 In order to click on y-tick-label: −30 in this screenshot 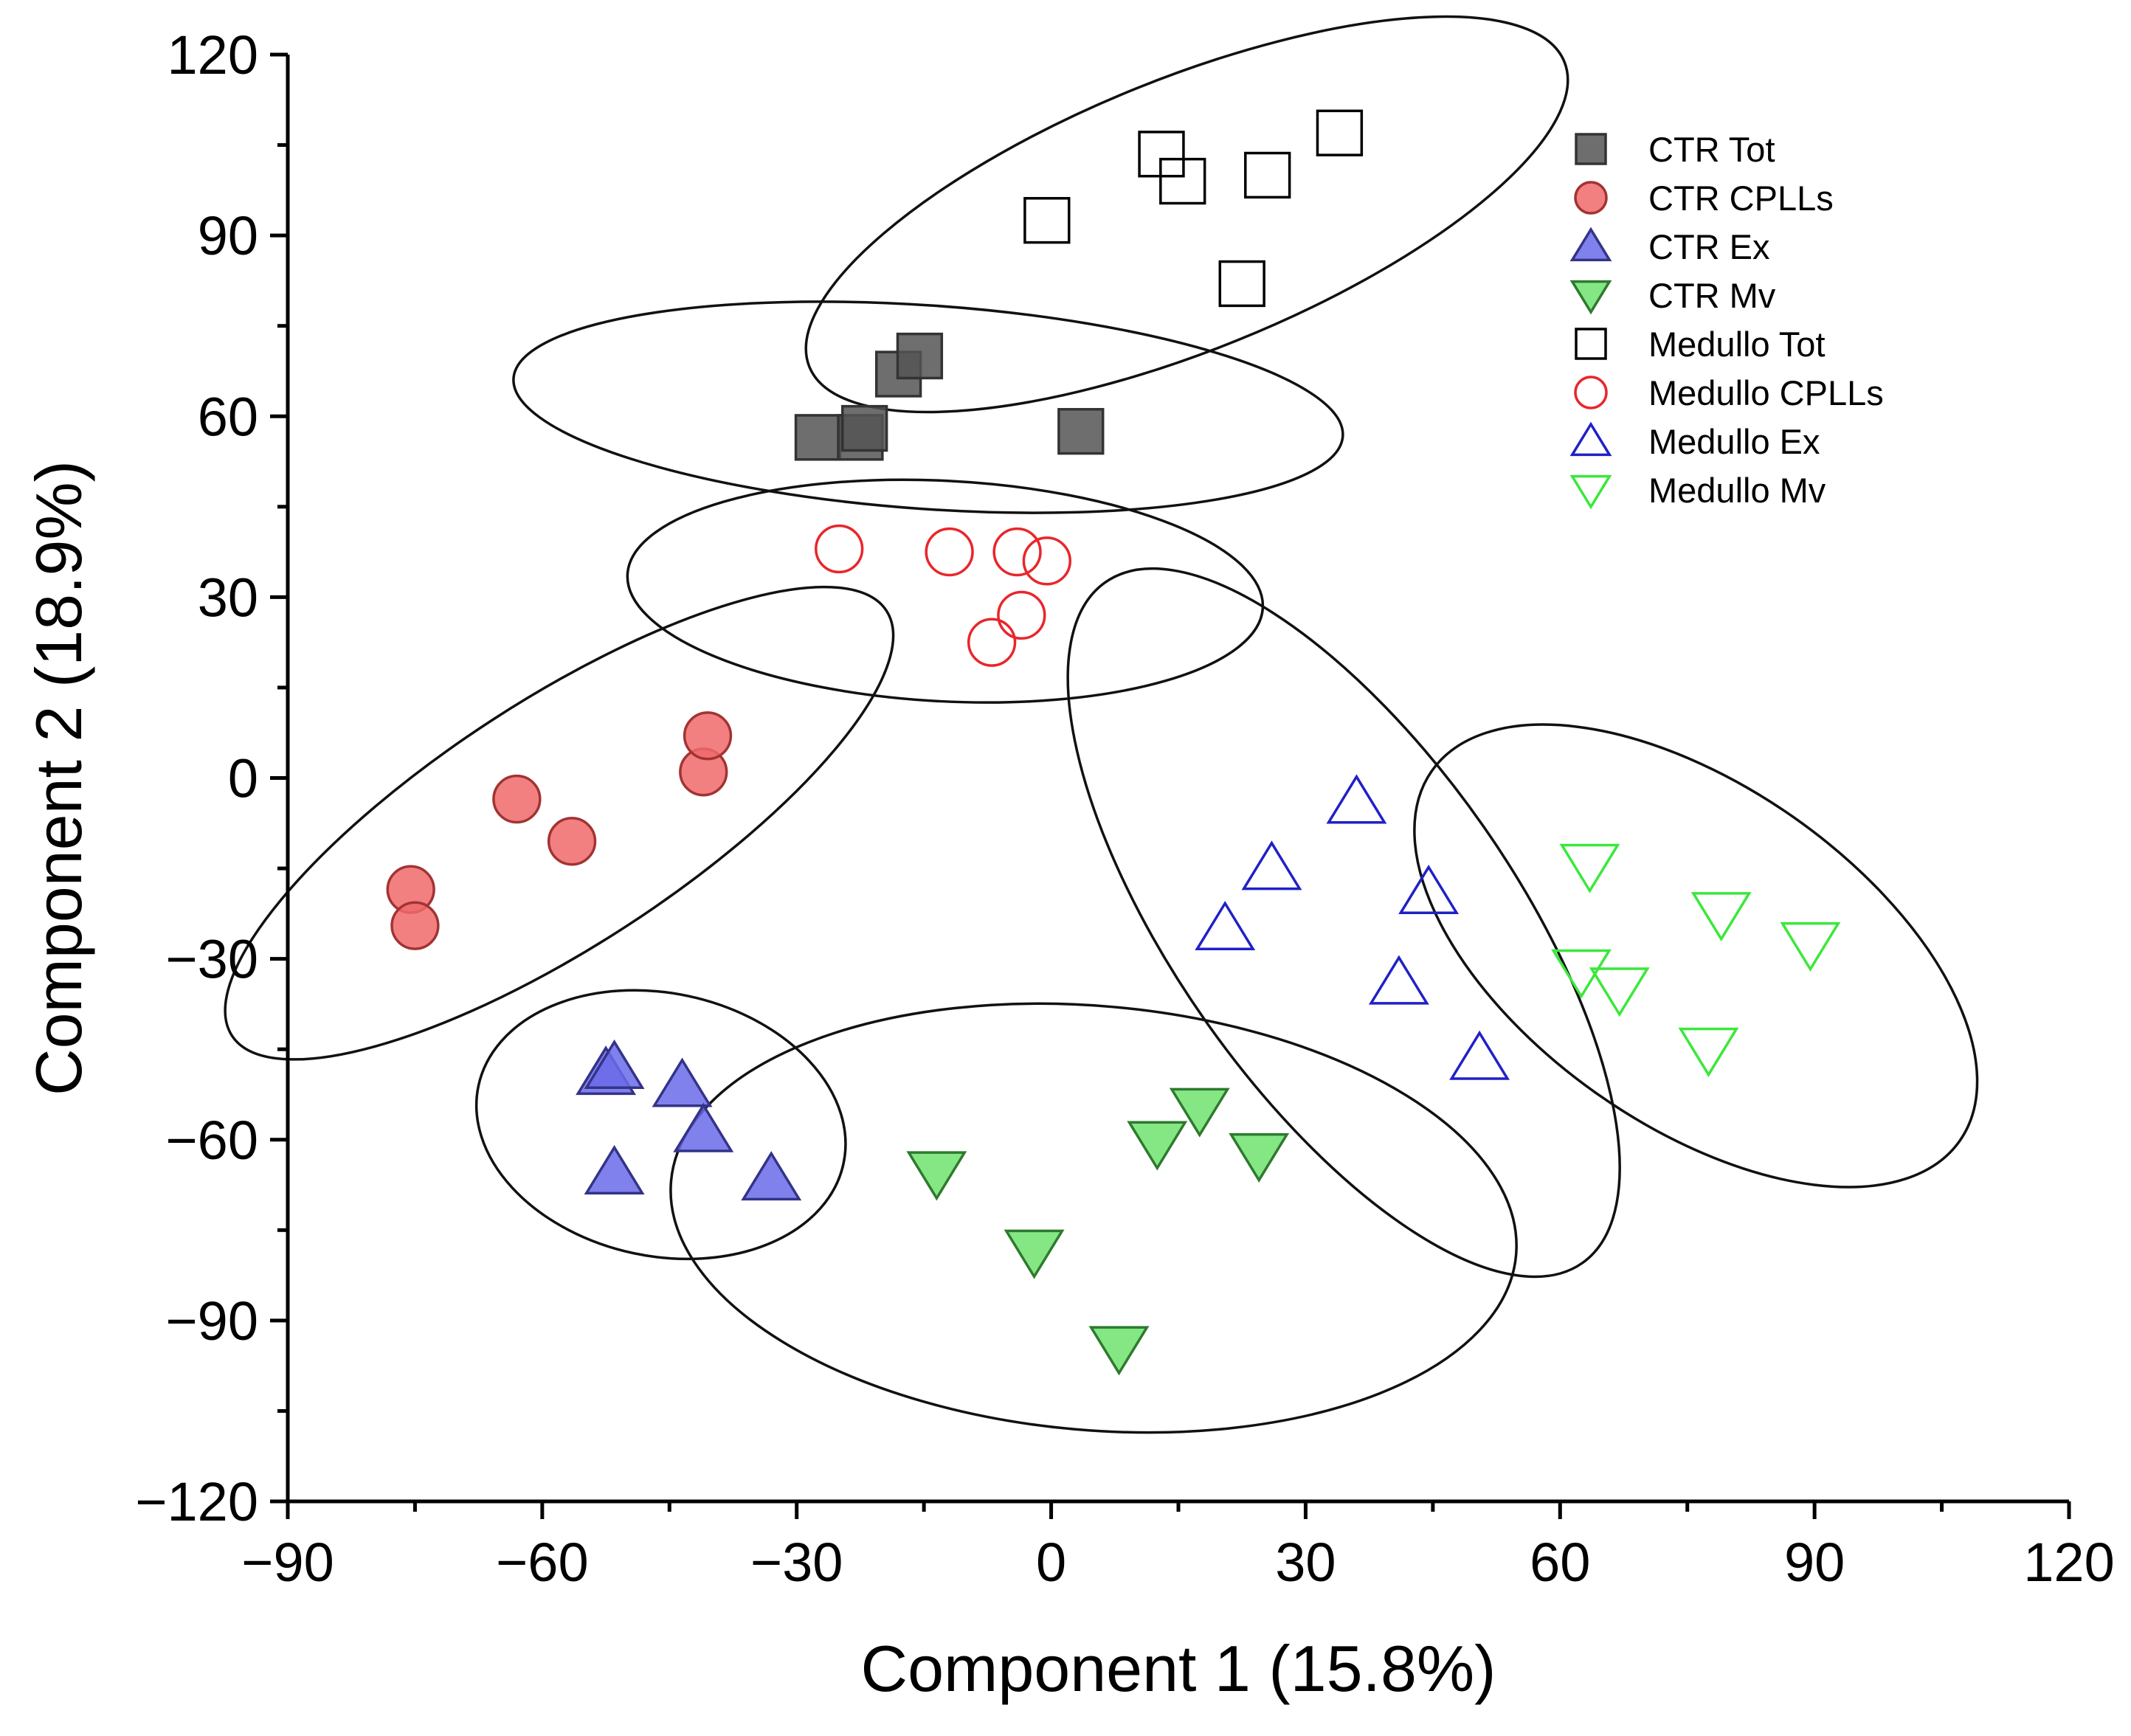, I will do `click(211, 959)`.